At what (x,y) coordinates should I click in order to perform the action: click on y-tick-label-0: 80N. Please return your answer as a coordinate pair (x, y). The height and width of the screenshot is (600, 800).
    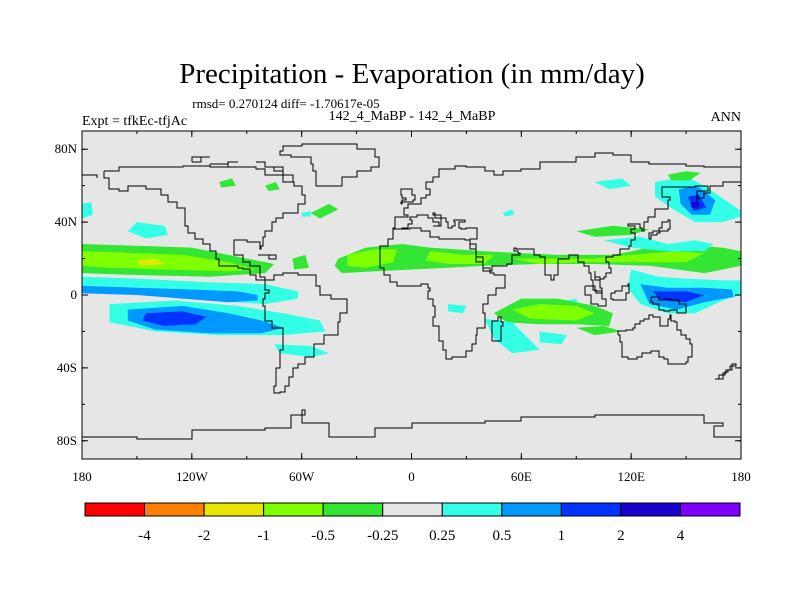
    Looking at the image, I should click on (66, 148).